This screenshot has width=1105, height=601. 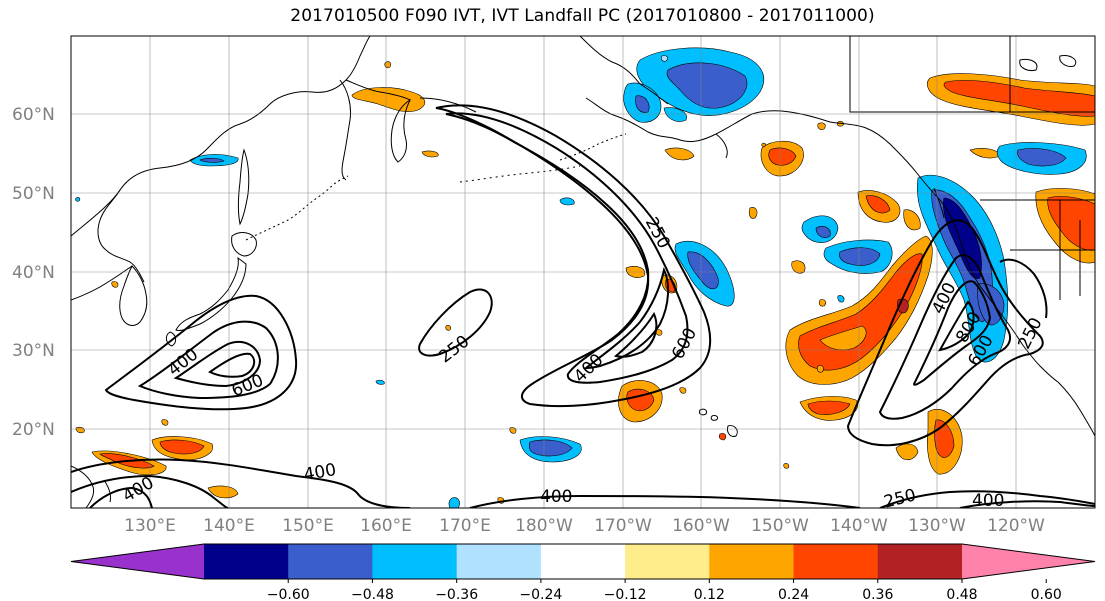 I want to click on lat-label-60n: 60°N, so click(x=33, y=115).